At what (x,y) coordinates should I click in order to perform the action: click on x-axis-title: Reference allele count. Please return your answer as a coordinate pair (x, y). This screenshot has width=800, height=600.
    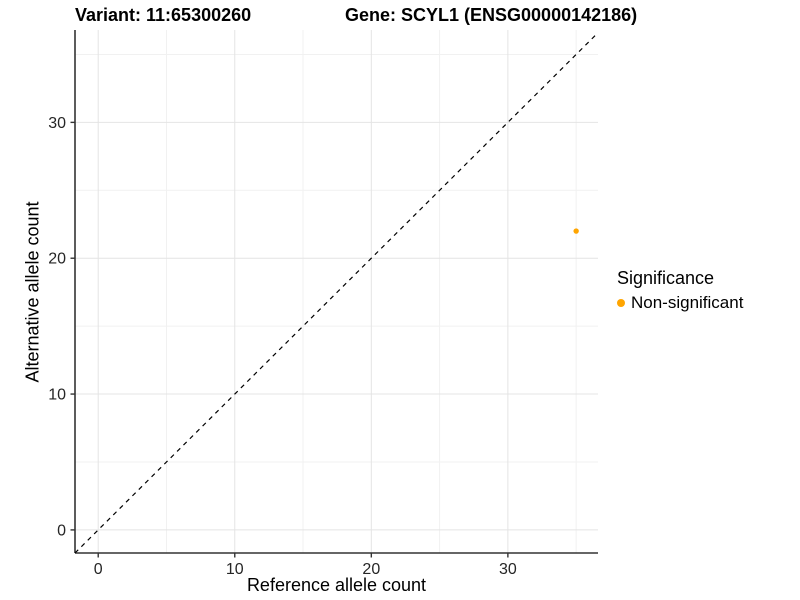
    Looking at the image, I should click on (336, 585).